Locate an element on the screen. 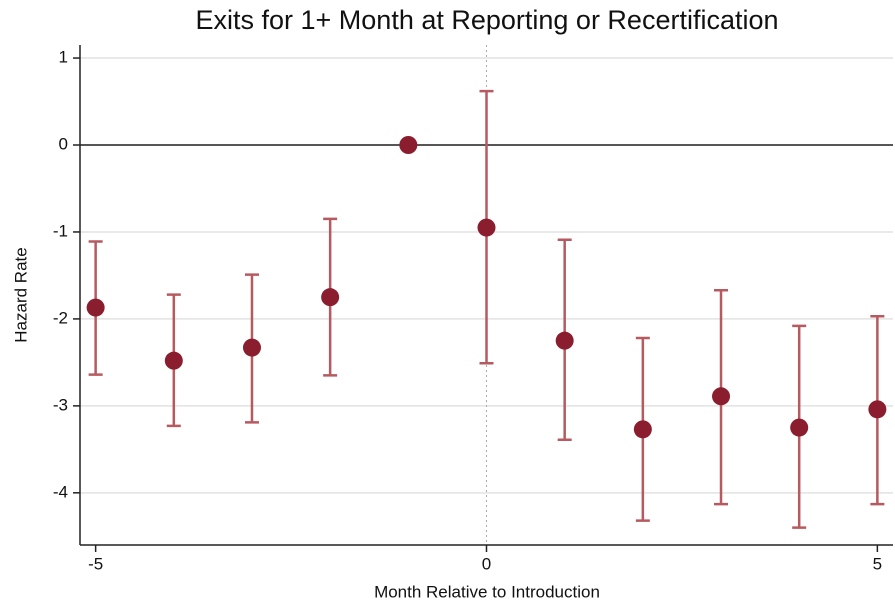  y-axis-label: Hazard Rate is located at coordinates (20, 294).